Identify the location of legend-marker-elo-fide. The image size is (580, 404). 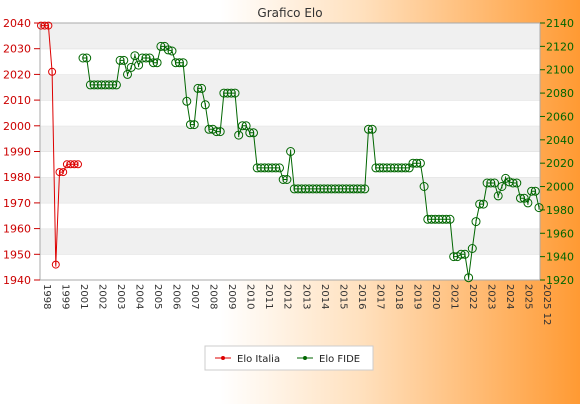
(305, 358).